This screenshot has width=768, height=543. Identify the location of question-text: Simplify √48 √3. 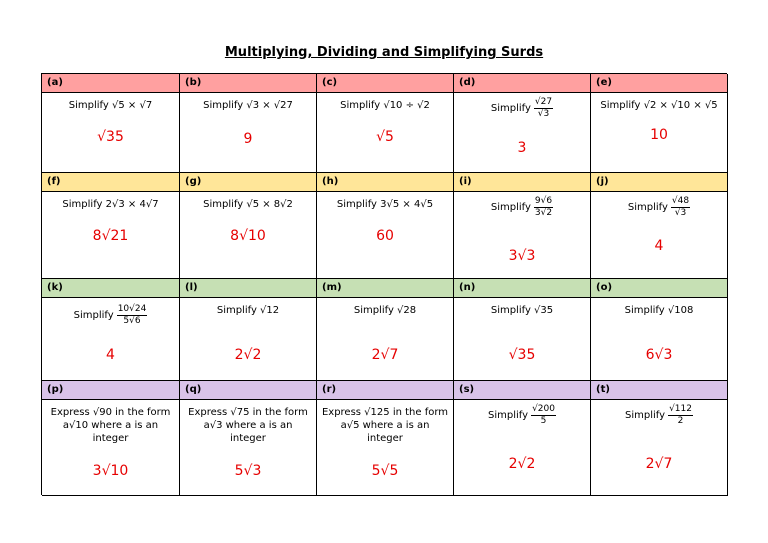
(659, 207).